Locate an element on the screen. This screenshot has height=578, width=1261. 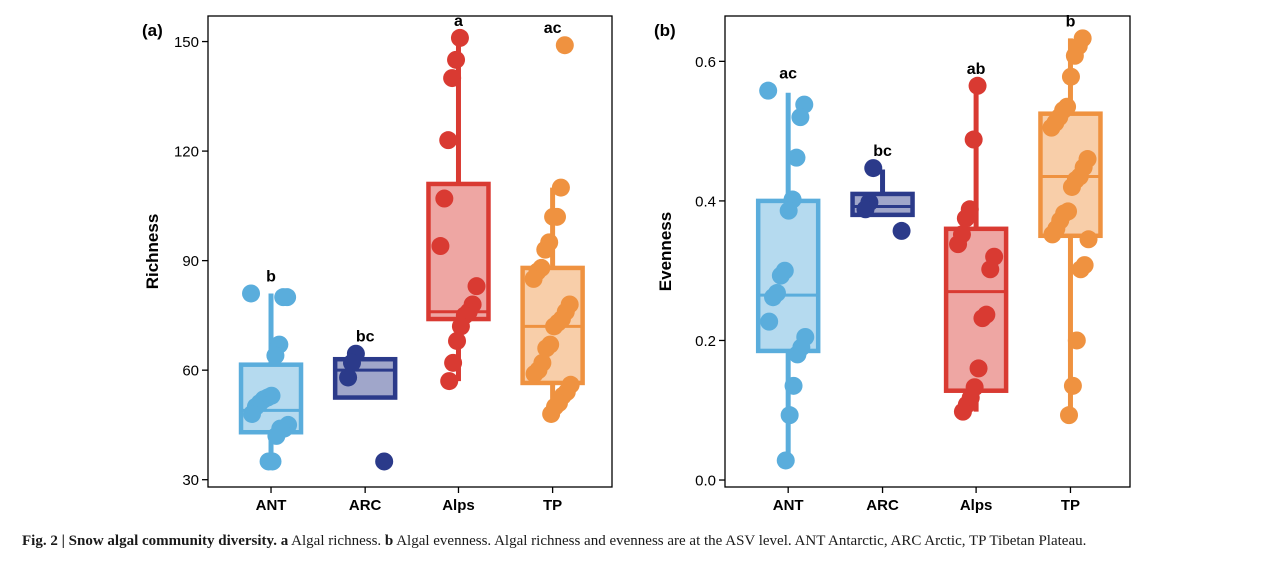
caption-figure-label: Fig. 2 | Snow algal community diversity. is located at coordinates (149, 541).